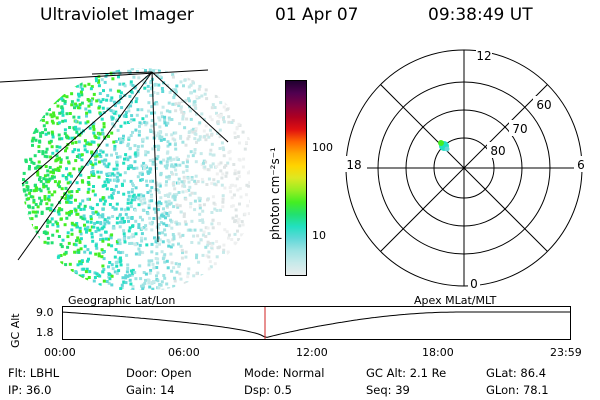  What do you see at coordinates (543, 105) in the screenshot?
I see `lat-label-60: 60` at bounding box center [543, 105].